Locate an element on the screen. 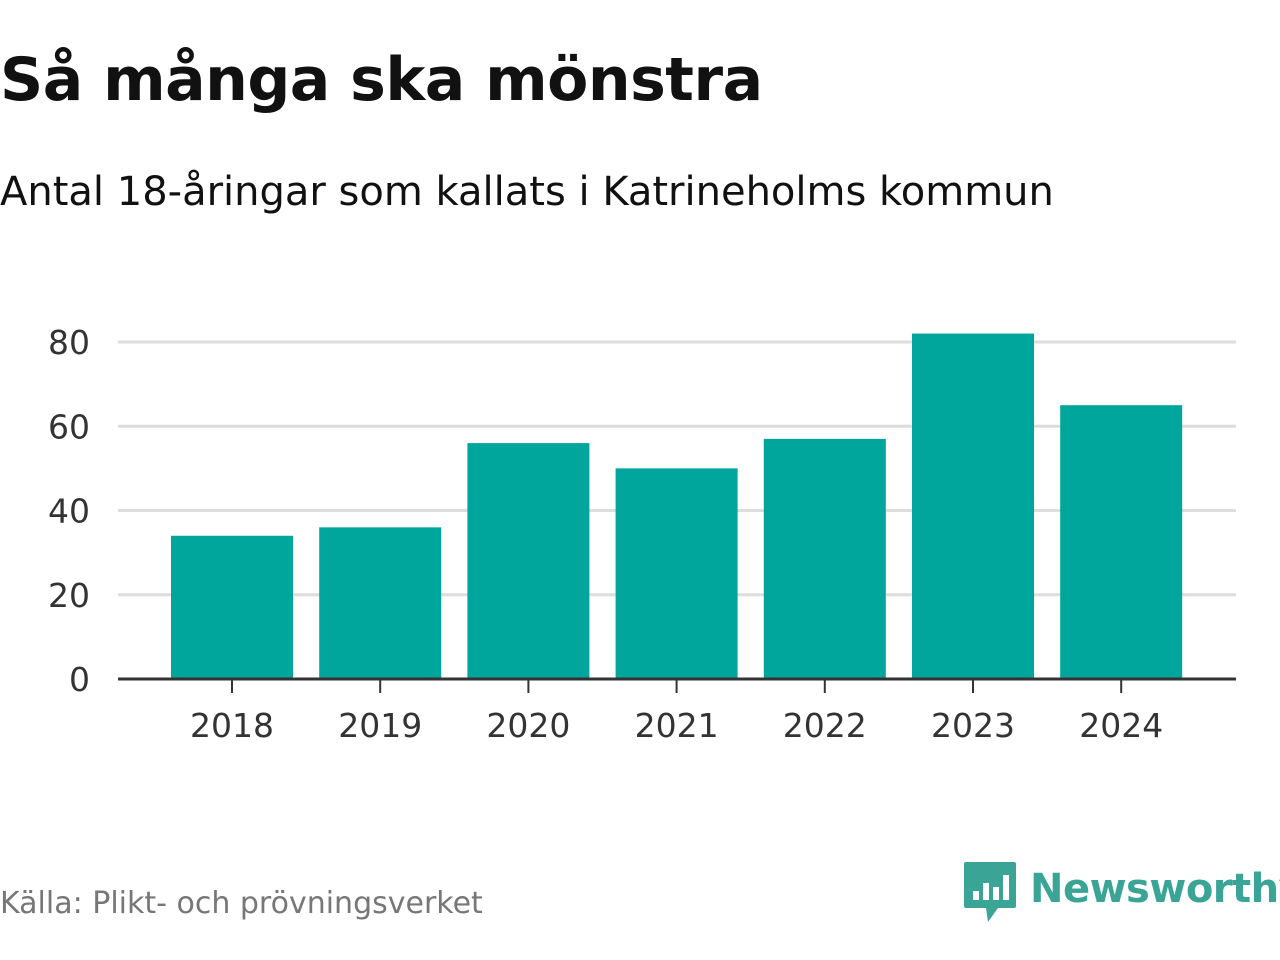 This screenshot has height=960, width=1280. x-tick-label: 2018 is located at coordinates (232, 725).